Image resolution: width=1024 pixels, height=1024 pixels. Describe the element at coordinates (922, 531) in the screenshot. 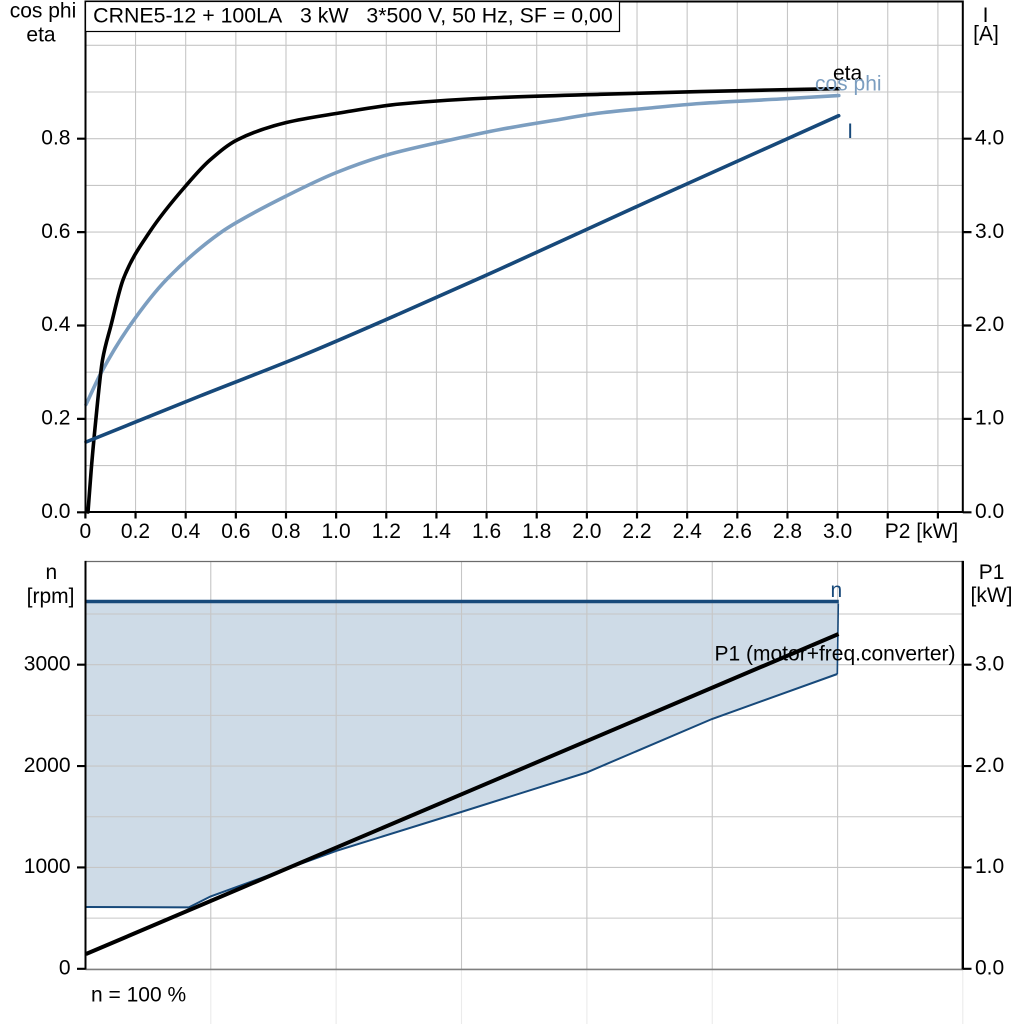

I see `svg-text: P2 [kW]` at that location.